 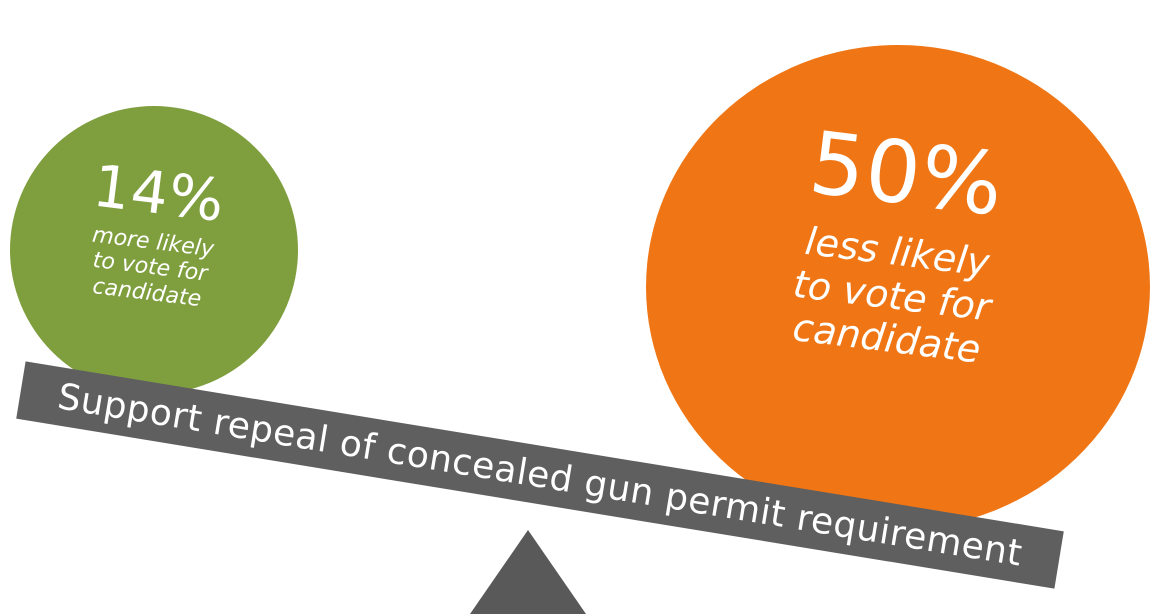 I want to click on fulcrum-triangle, so click(x=528, y=572).